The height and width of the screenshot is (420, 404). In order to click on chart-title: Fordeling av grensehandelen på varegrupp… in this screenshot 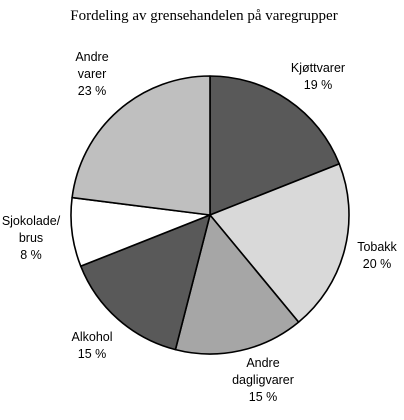, I will do `click(203, 16)`.